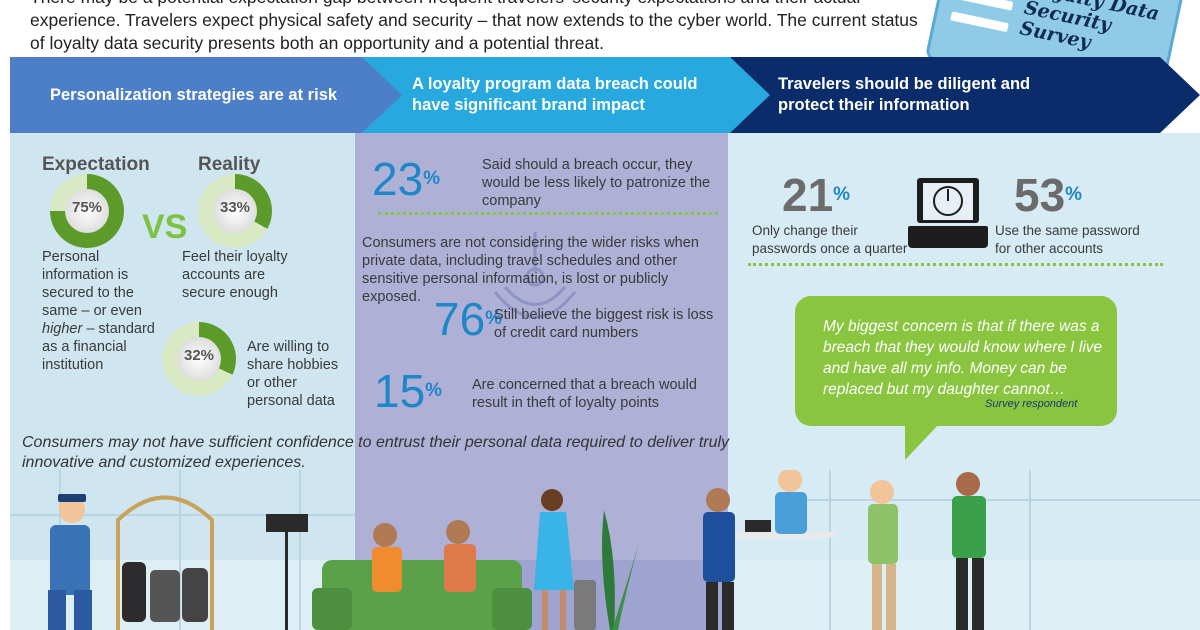 This screenshot has width=1200, height=630. What do you see at coordinates (165, 562) in the screenshot?
I see `luggage-cart-icon` at bounding box center [165, 562].